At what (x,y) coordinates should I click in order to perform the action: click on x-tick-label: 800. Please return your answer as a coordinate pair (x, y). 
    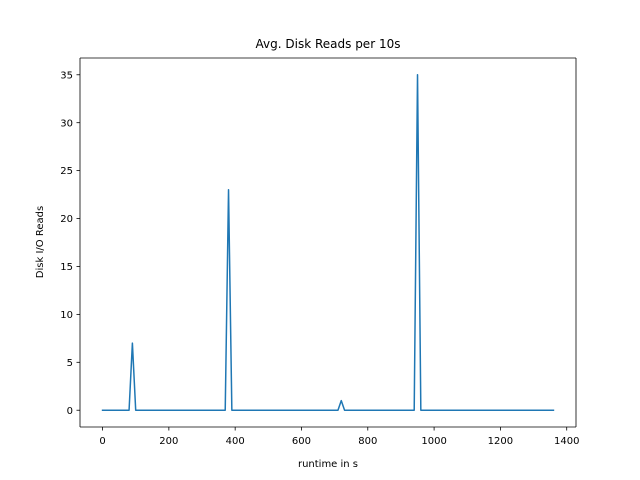
    Looking at the image, I should click on (367, 441).